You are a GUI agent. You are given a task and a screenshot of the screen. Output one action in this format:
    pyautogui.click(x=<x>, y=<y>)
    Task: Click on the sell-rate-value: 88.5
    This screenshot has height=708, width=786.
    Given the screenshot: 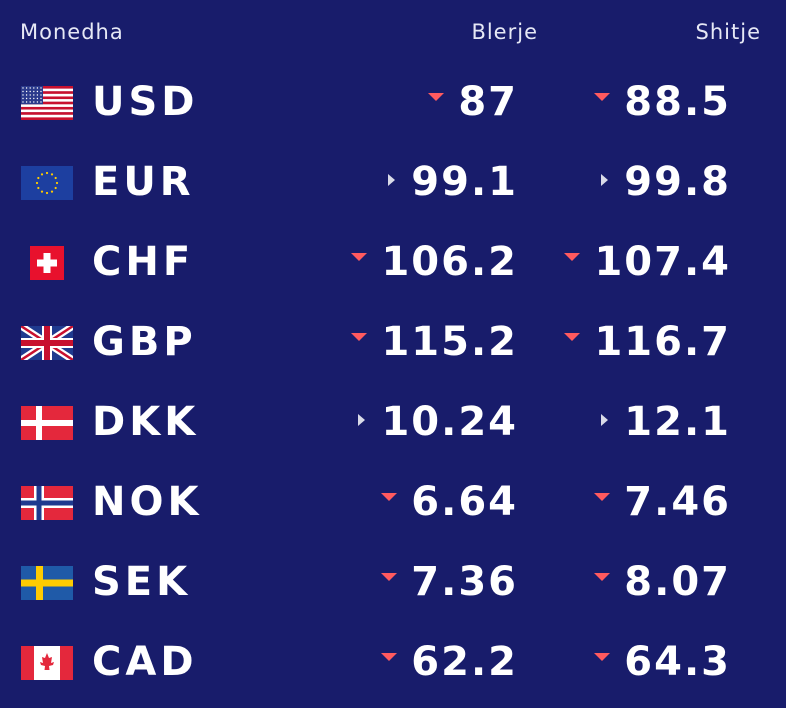 What is the action you would take?
    pyautogui.click(x=677, y=102)
    